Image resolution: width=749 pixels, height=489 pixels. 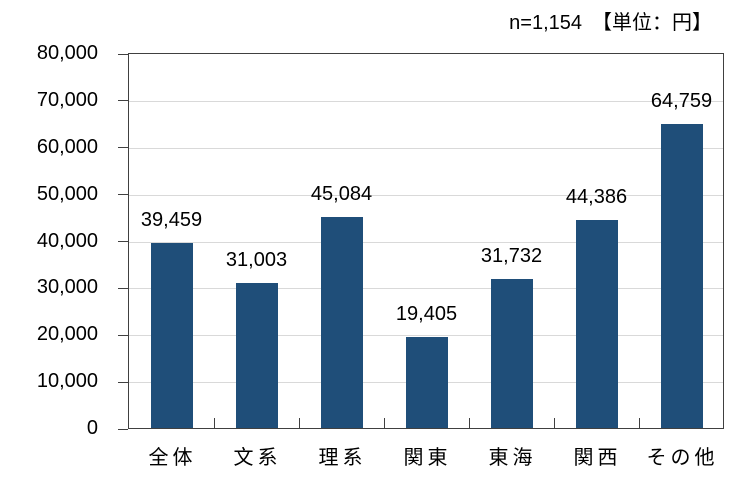 I want to click on y-tick-label: 20,000, so click(x=67, y=334).